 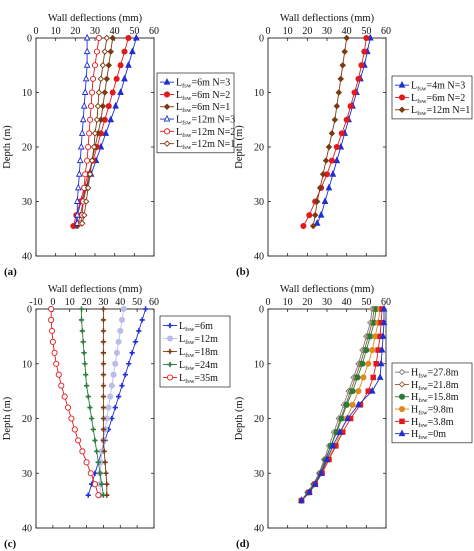 What do you see at coordinates (435, 386) in the screenshot?
I see `legend-label: Hfsw=21.8m` at bounding box center [435, 386].